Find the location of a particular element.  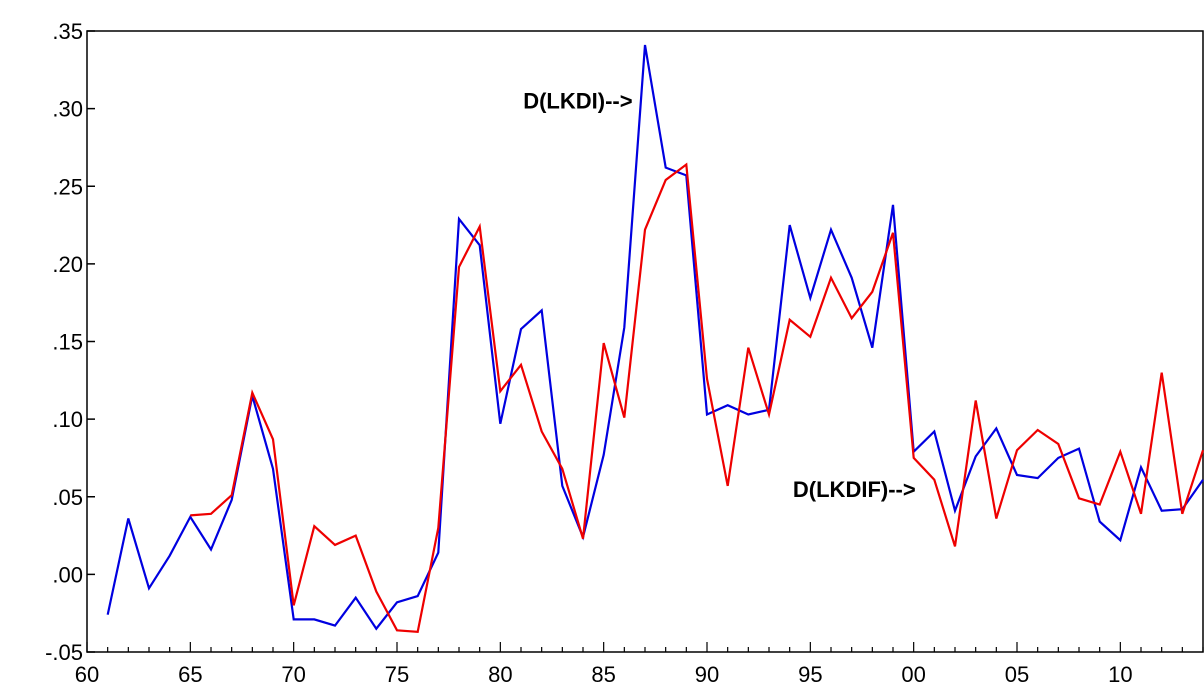

series-annotation: D(LKDIF)--> is located at coordinates (854, 489).